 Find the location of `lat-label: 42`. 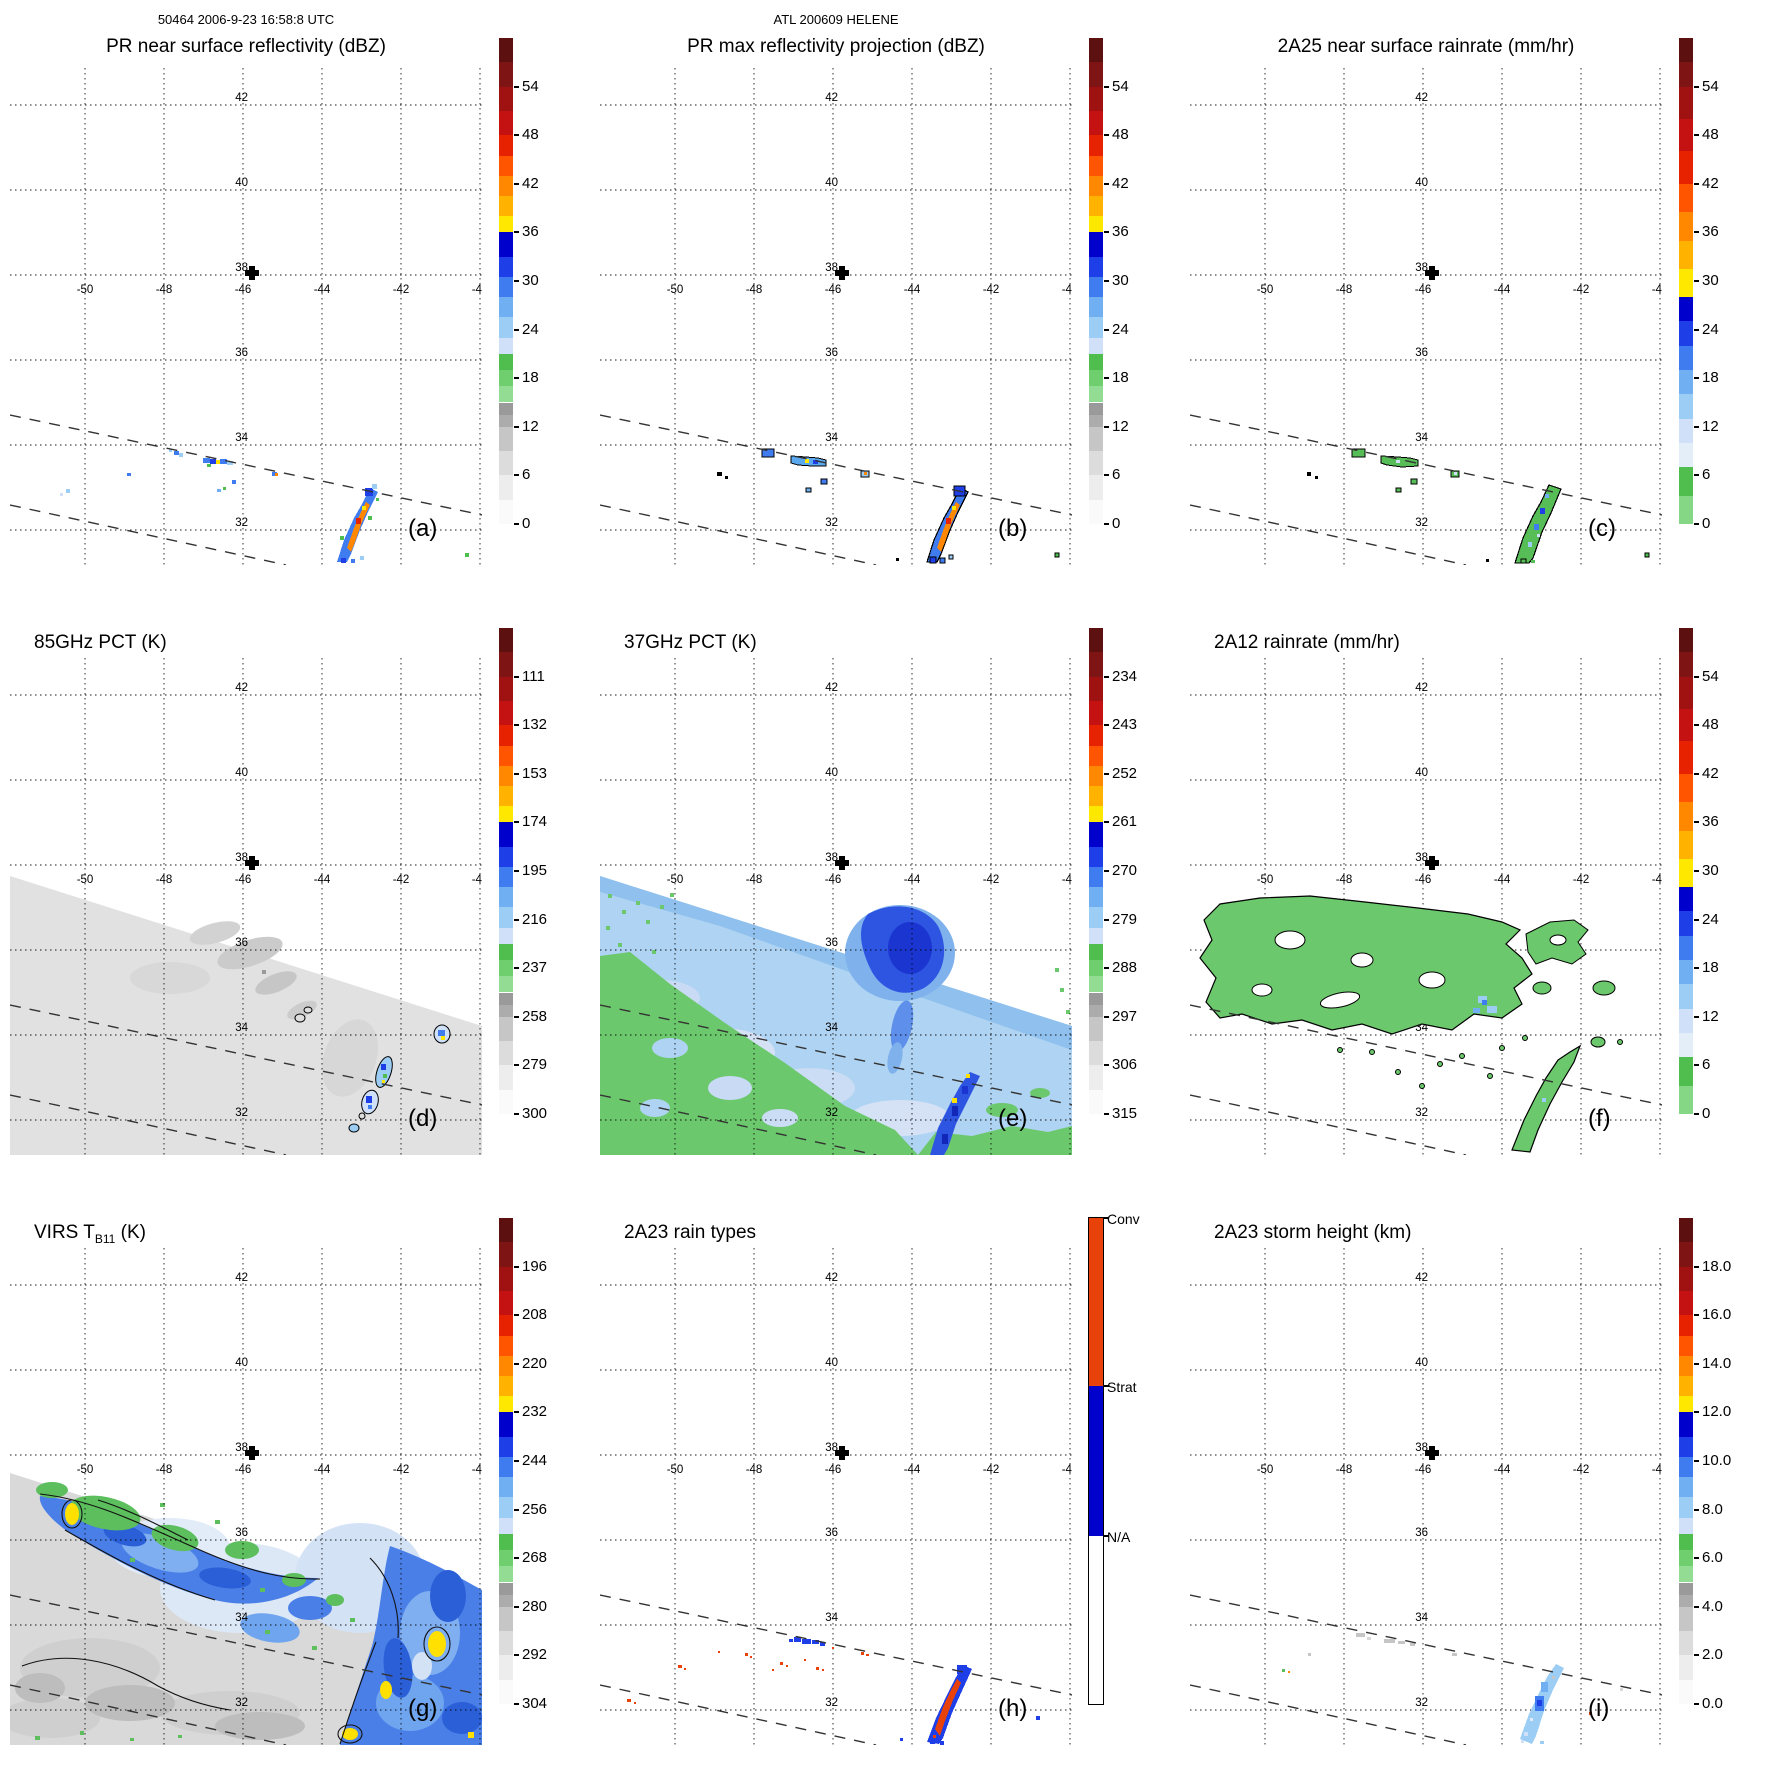

lat-label: 42 is located at coordinates (241, 688).